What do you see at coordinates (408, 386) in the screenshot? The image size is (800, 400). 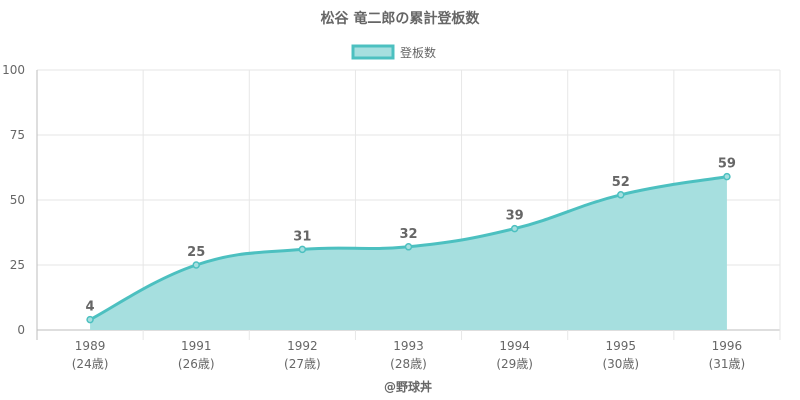 I see `credit-text: @野球丼` at bounding box center [408, 386].